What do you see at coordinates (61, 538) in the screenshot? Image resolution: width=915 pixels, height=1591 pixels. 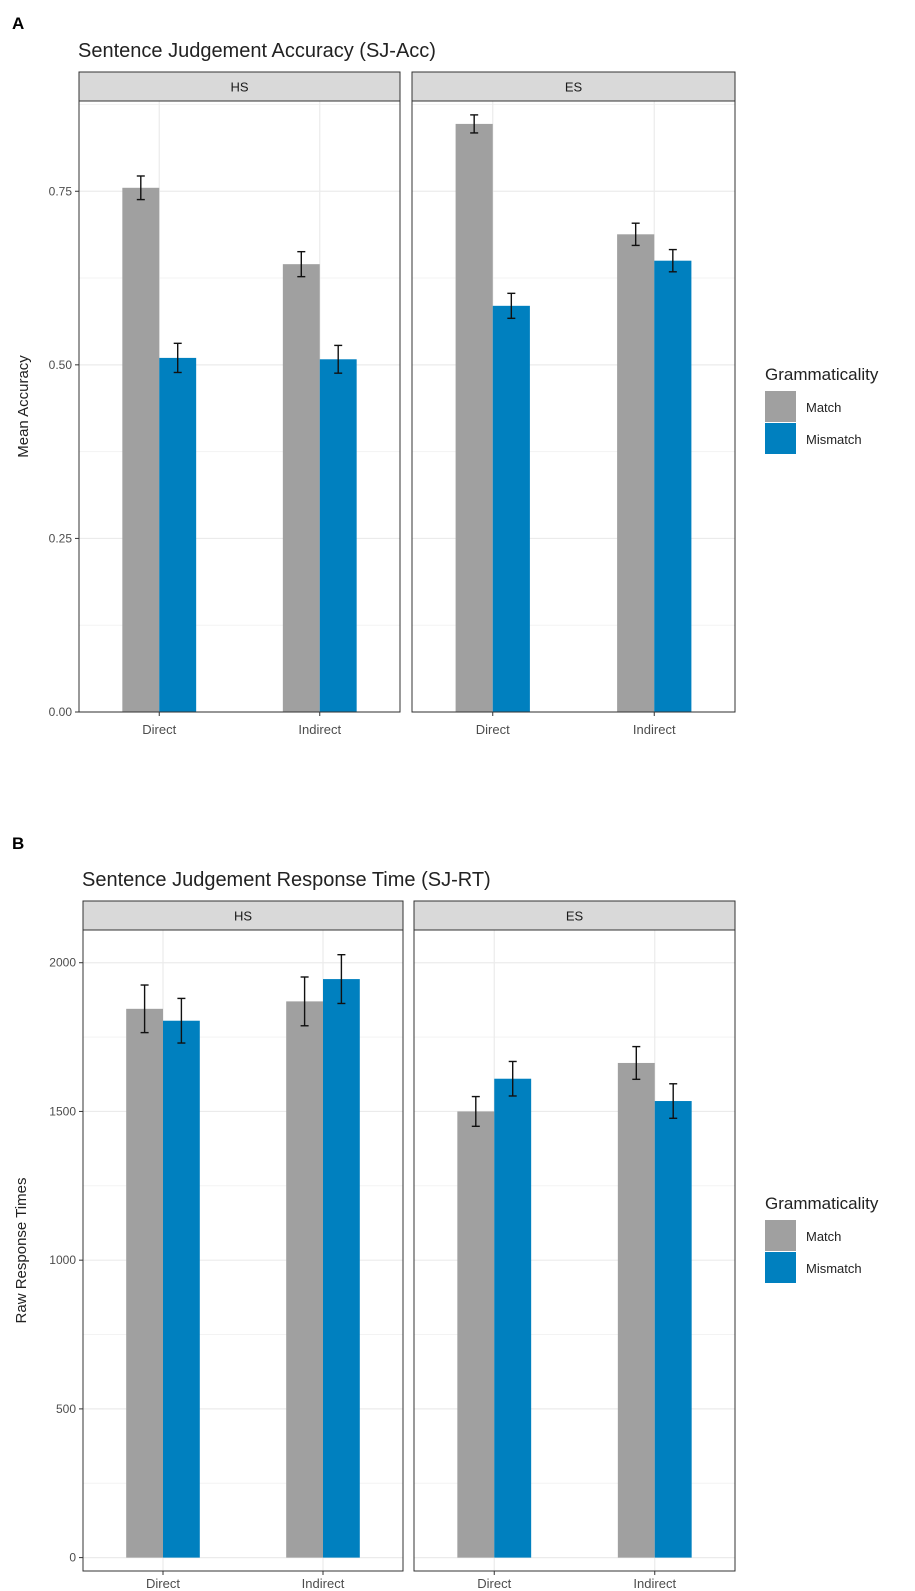 I see `y-tick-label: 0.25` at bounding box center [61, 538].